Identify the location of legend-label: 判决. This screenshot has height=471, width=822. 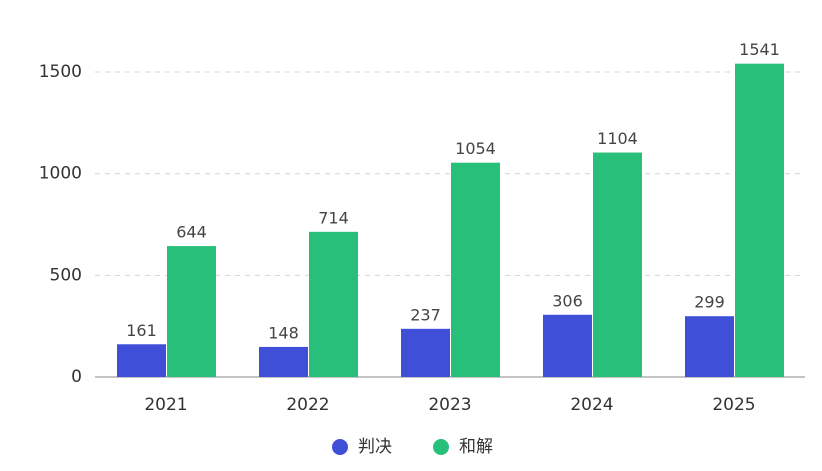
(375, 447).